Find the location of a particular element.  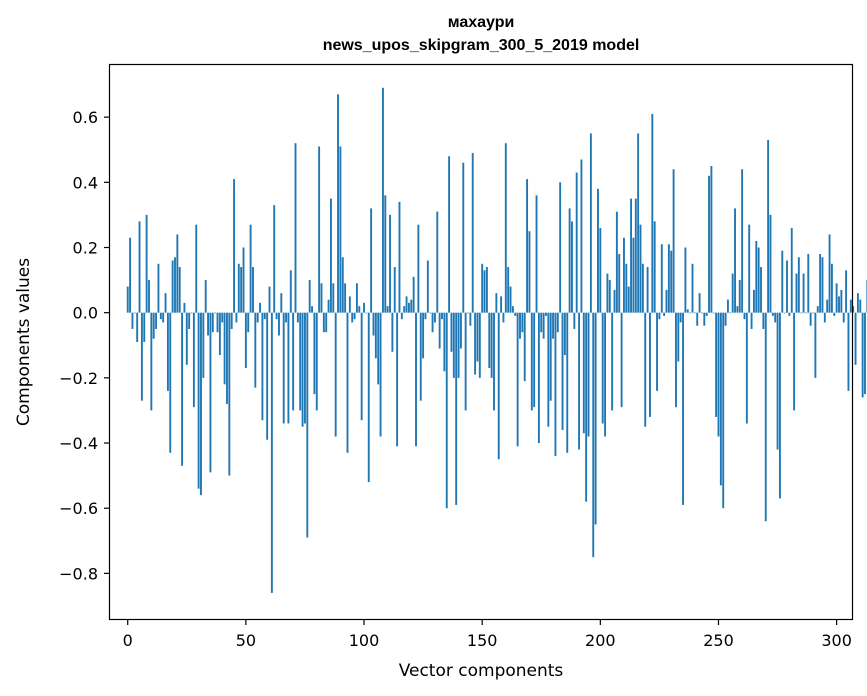

x-tick-label: 200 is located at coordinates (600, 640).